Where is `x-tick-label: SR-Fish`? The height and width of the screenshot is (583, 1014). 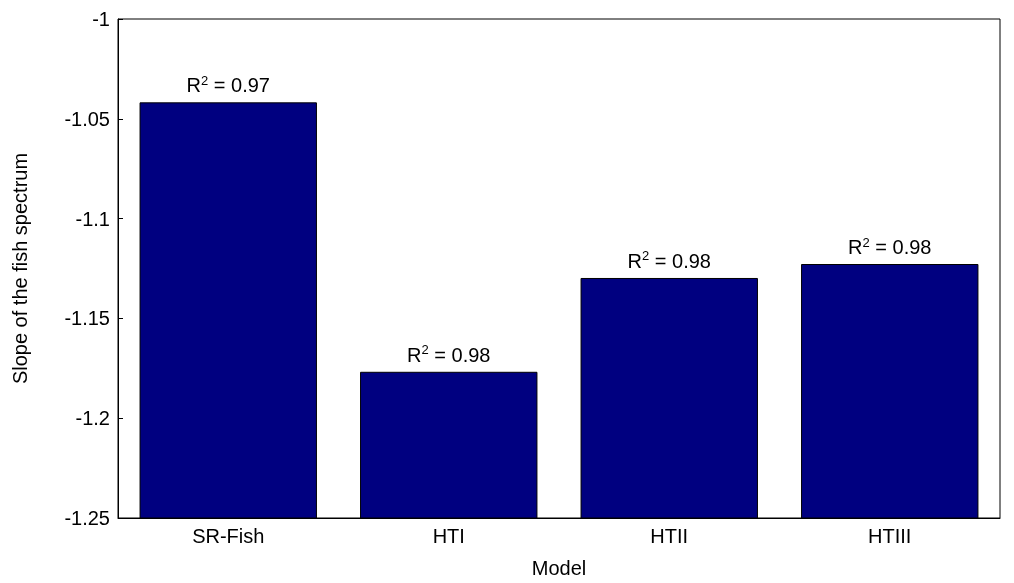 x-tick-label: SR-Fish is located at coordinates (228, 536).